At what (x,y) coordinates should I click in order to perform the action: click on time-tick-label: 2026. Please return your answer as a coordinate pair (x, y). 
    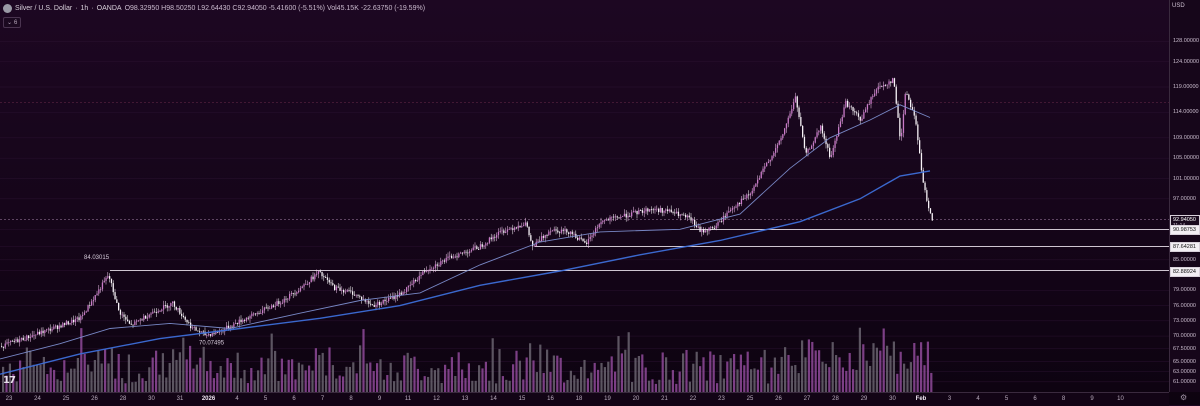
    Looking at the image, I should click on (208, 399).